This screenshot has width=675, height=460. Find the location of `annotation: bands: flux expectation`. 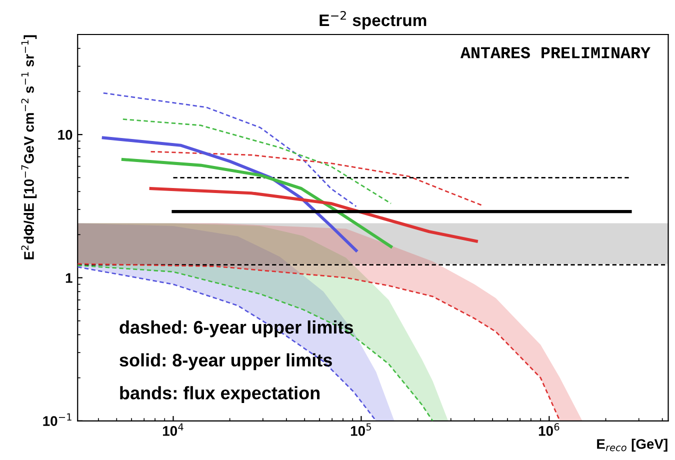

annotation: bands: flux expectation is located at coordinates (220, 394).